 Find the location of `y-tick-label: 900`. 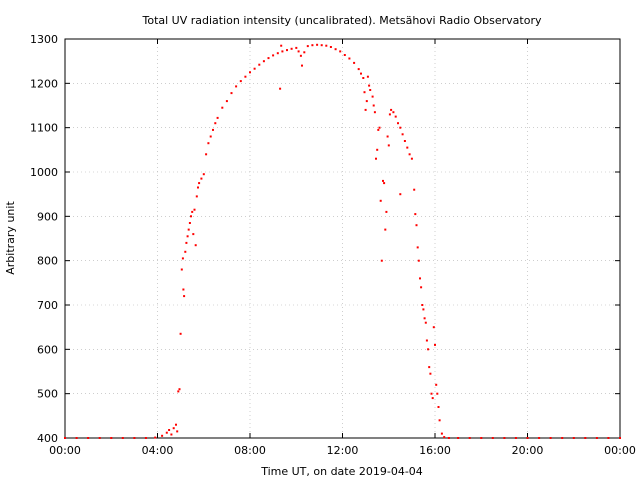

y-tick-label: 900 is located at coordinates (47, 216).